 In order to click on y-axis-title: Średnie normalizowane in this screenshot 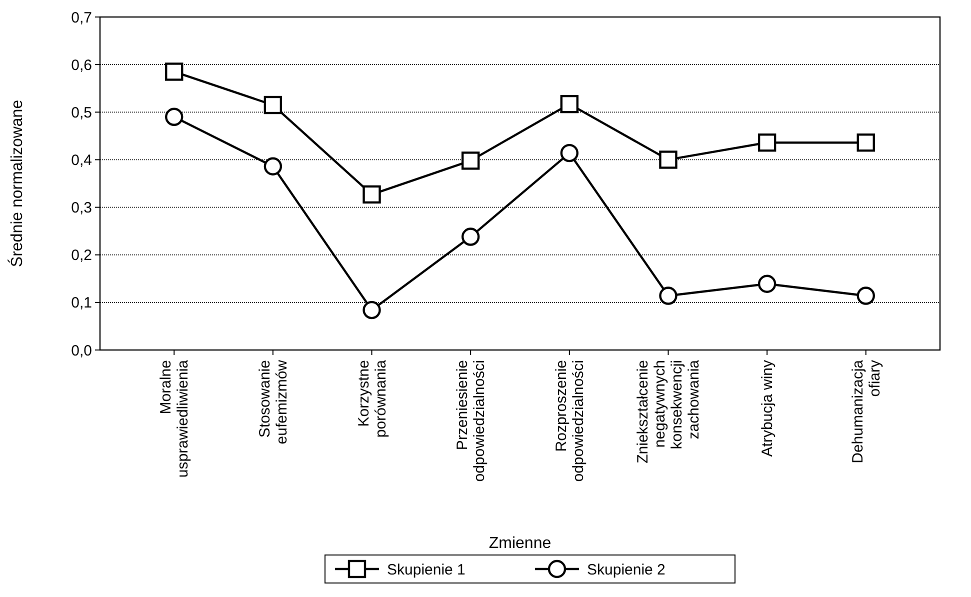, I will do `click(16, 184)`.